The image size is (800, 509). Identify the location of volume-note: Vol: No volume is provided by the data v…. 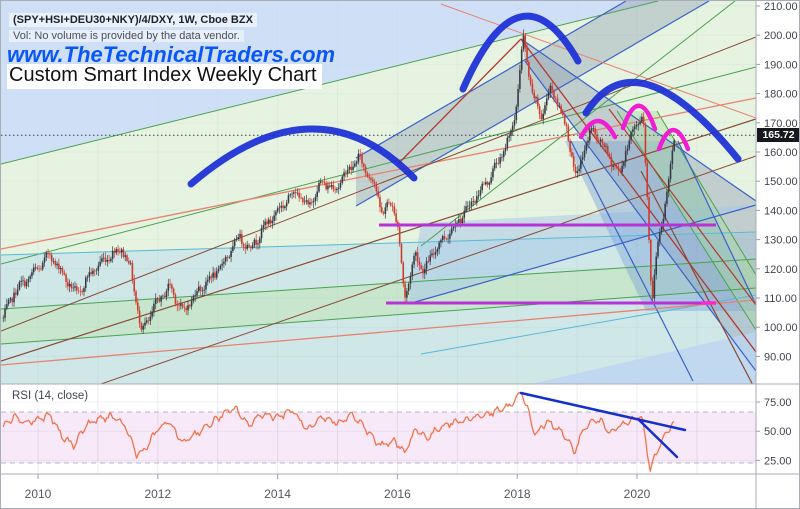
(126, 36).